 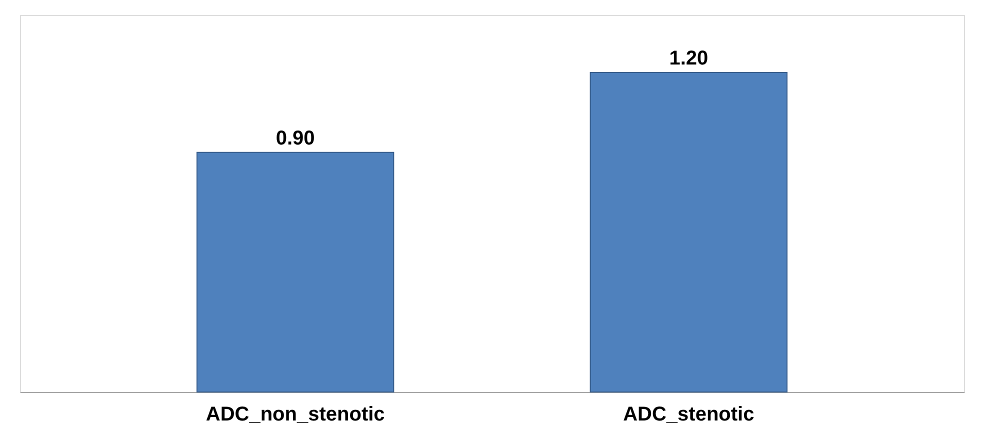 What do you see at coordinates (295, 415) in the screenshot?
I see `x-tick-label: ADC_non_stenotic` at bounding box center [295, 415].